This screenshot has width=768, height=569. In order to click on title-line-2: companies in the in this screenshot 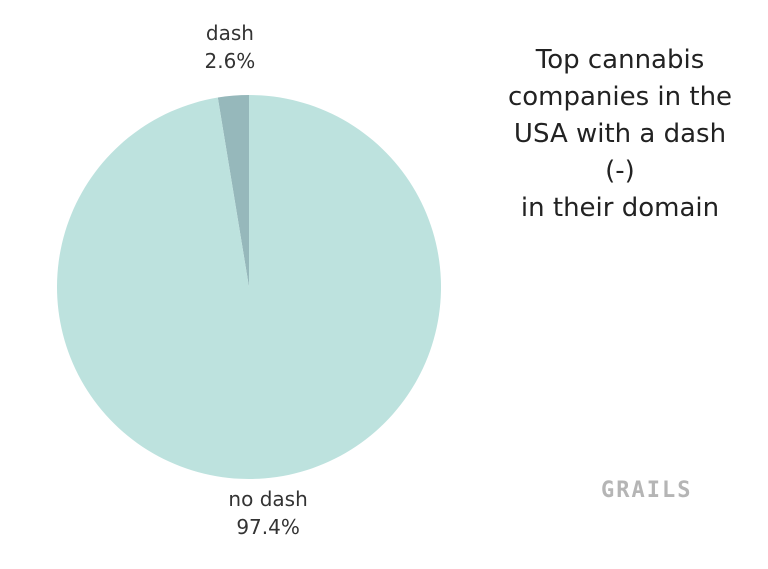, I will do `click(620, 97)`.